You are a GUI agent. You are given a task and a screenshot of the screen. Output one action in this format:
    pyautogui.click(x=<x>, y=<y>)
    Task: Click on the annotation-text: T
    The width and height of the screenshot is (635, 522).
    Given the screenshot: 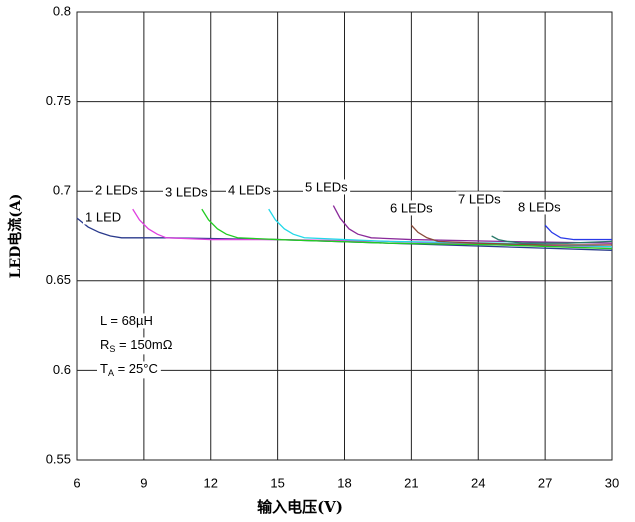 What is the action you would take?
    pyautogui.click(x=104, y=368)
    